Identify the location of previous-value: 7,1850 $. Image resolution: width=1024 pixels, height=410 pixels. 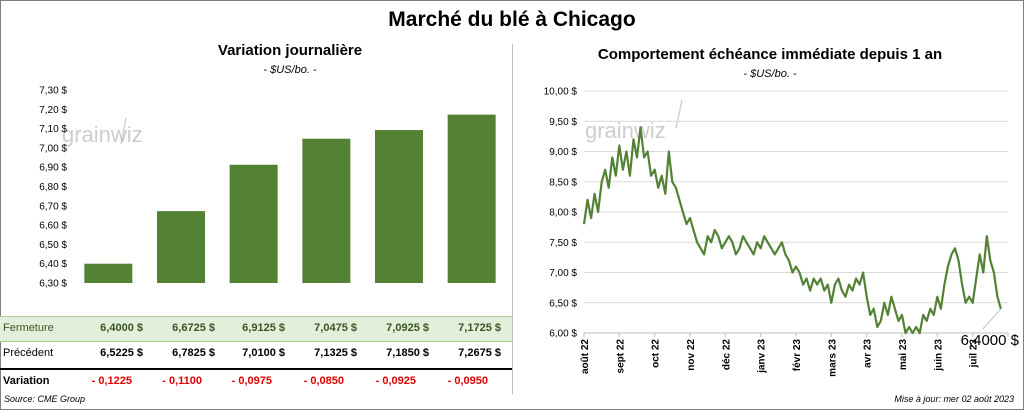
(407, 353).